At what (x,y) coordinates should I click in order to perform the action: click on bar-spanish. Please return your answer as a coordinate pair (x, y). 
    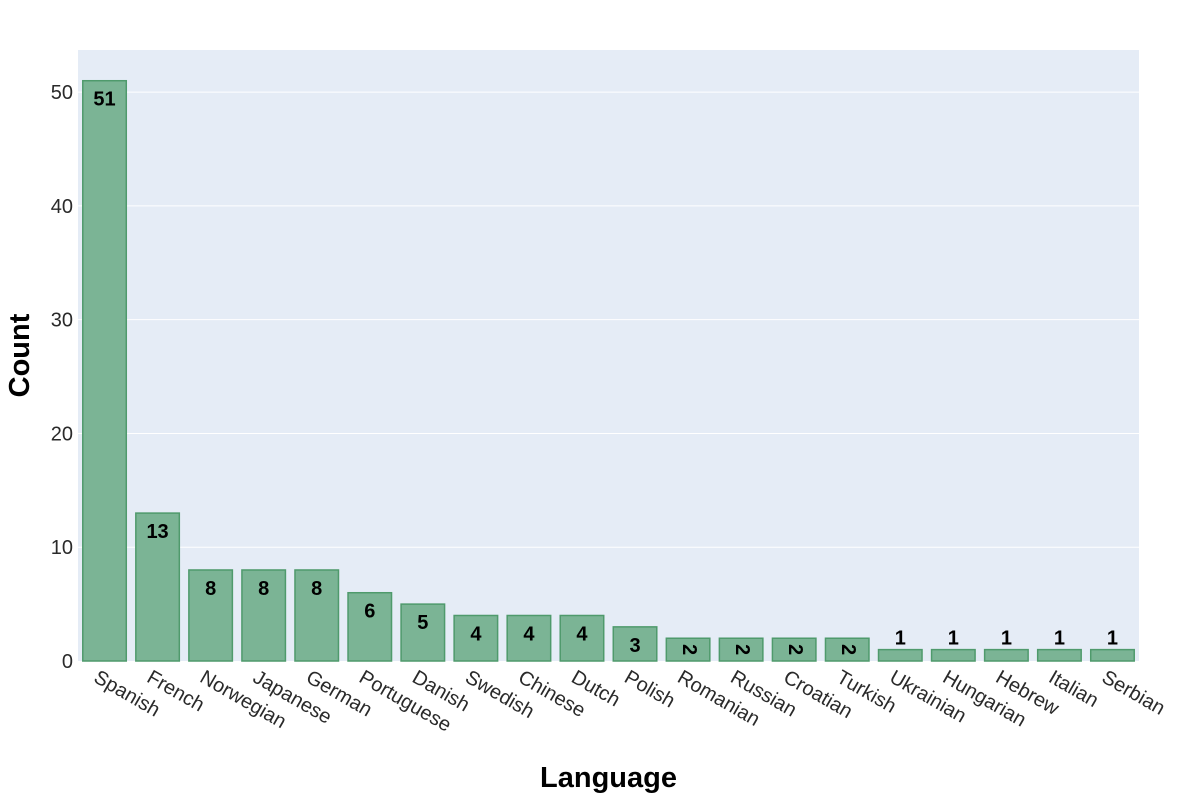
    Looking at the image, I should click on (105, 370).